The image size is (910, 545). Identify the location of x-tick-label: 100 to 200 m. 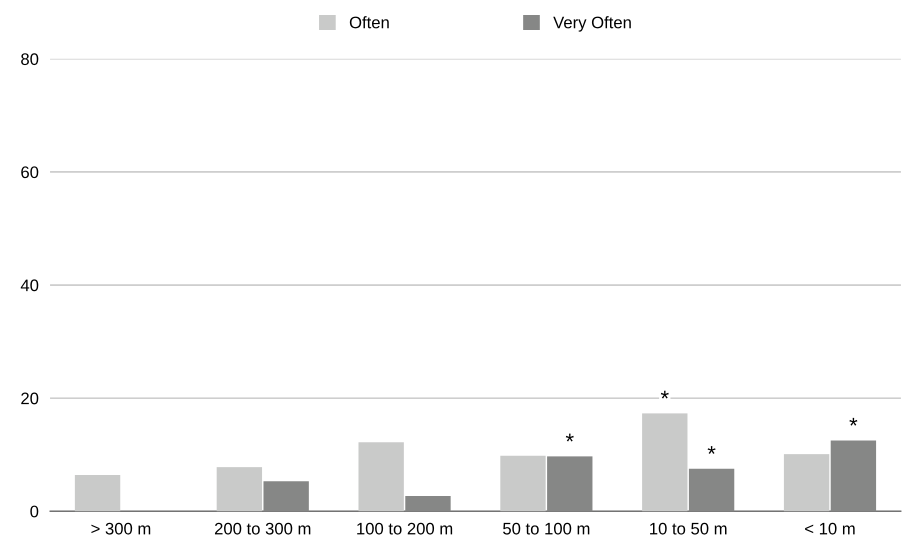
(404, 528).